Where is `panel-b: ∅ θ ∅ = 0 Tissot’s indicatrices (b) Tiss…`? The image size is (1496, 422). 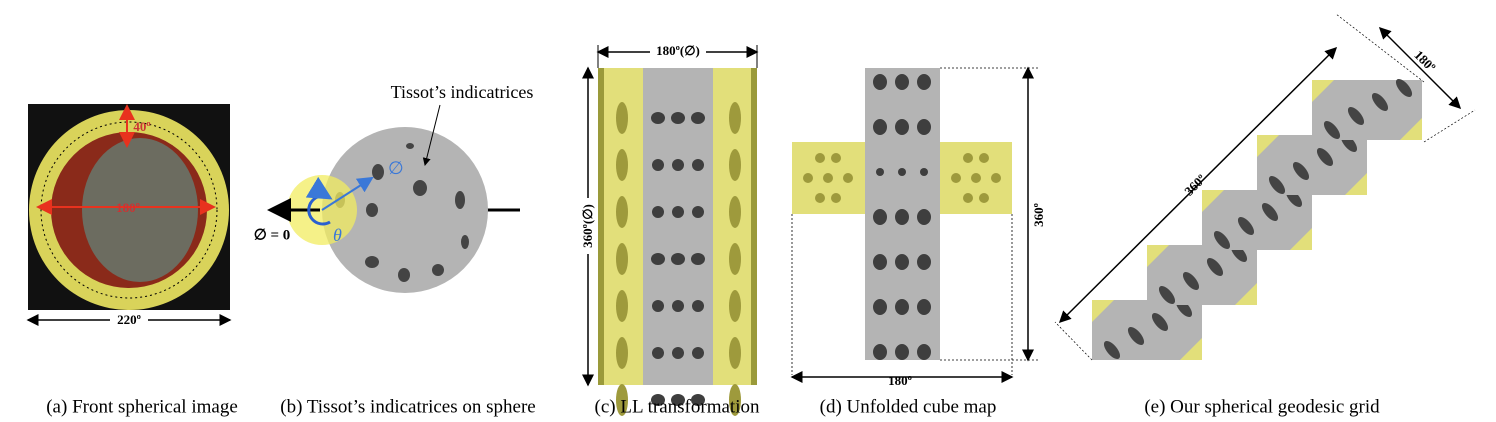 panel-b: ∅ θ ∅ = 0 Tissot’s indicatrices (b) Tiss… is located at coordinates (395, 249).